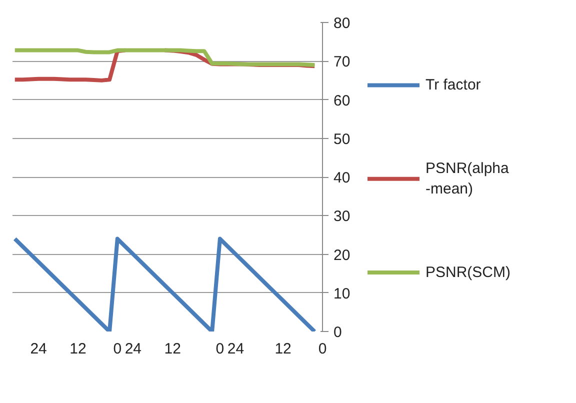 The height and width of the screenshot is (403, 576). I want to click on y-tick-label: 80, so click(342, 23).